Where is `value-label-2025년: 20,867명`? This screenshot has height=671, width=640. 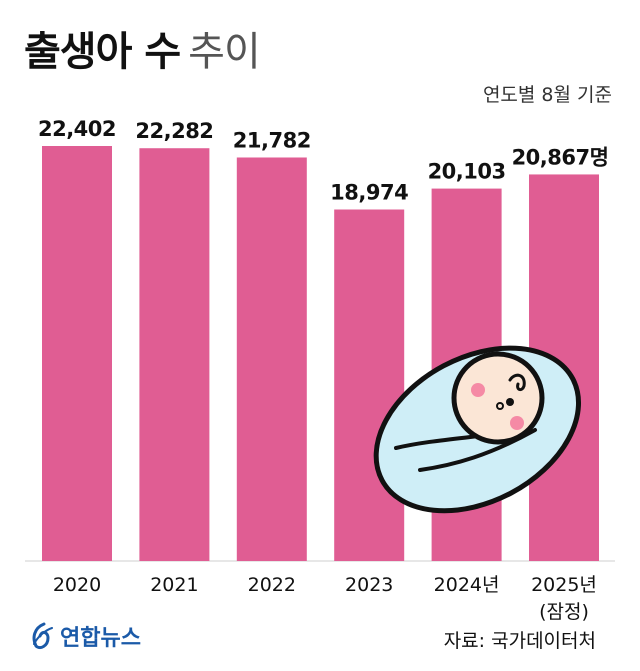
value-label-2025년: 20,867명 is located at coordinates (560, 157).